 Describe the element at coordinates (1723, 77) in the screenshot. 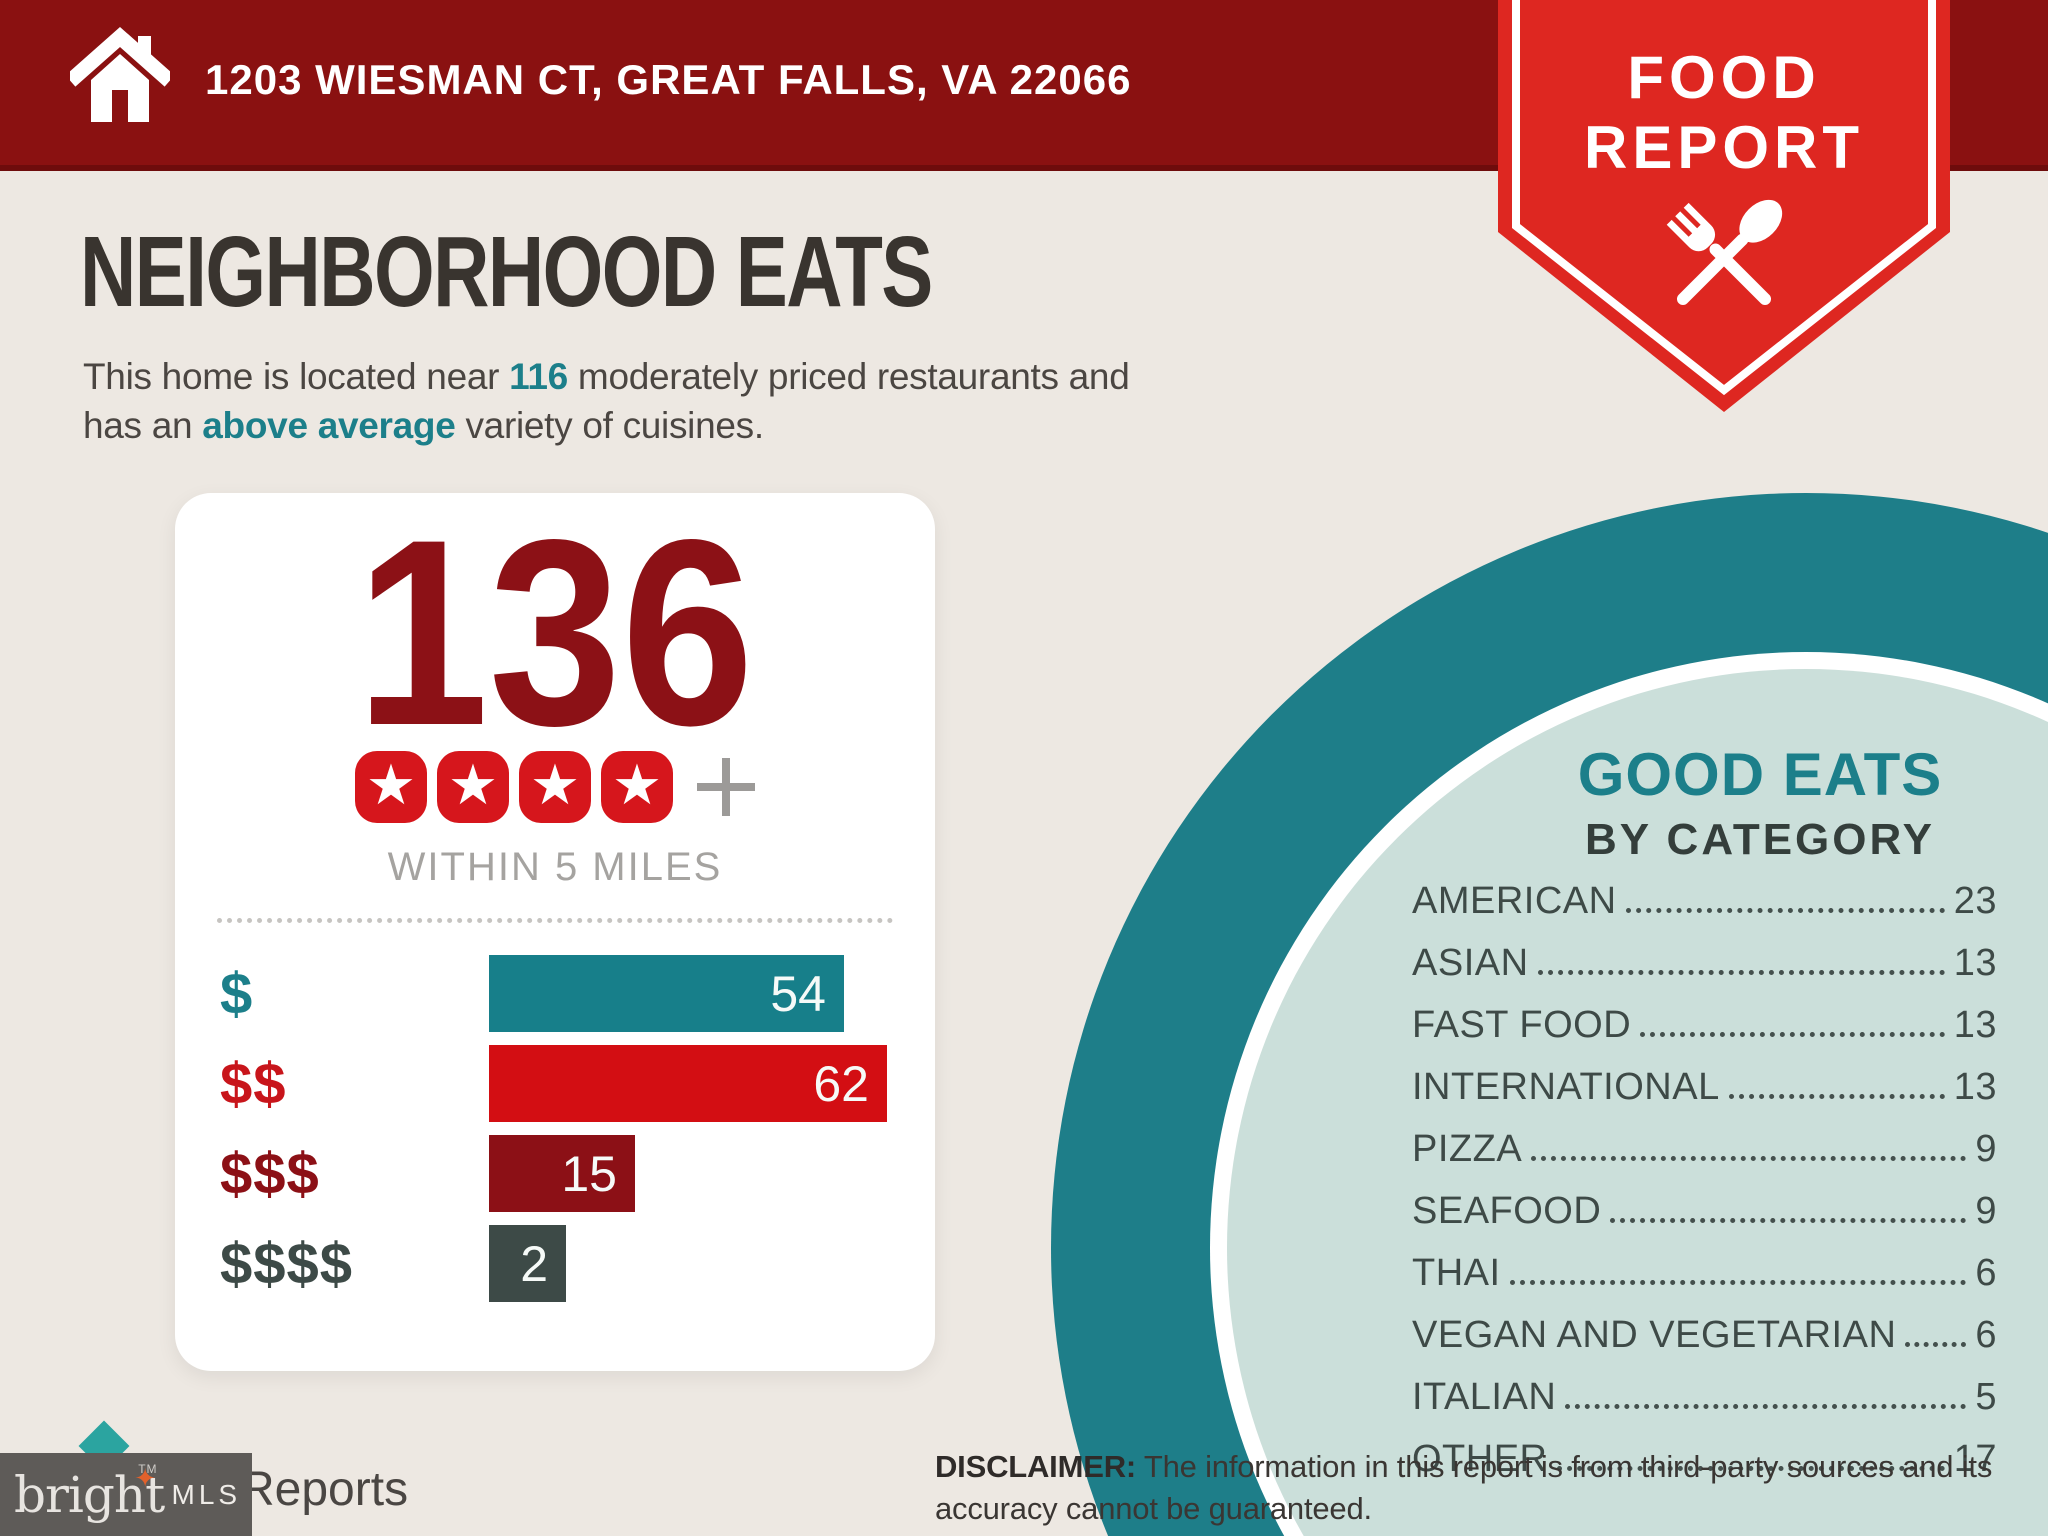

I see `badge-line1: FOOD` at that location.